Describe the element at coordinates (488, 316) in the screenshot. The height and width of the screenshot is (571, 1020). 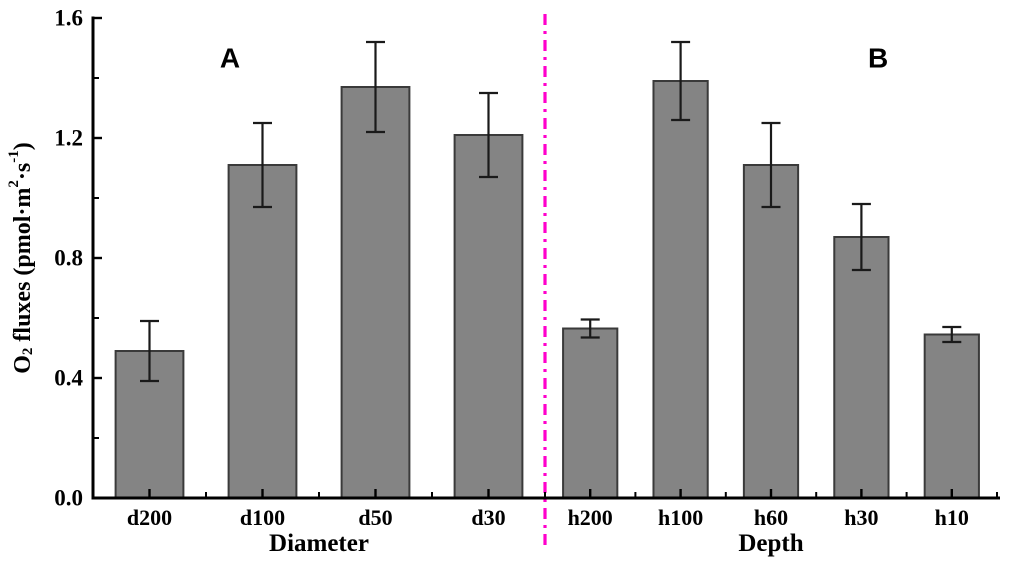
I see `bar-d30` at that location.